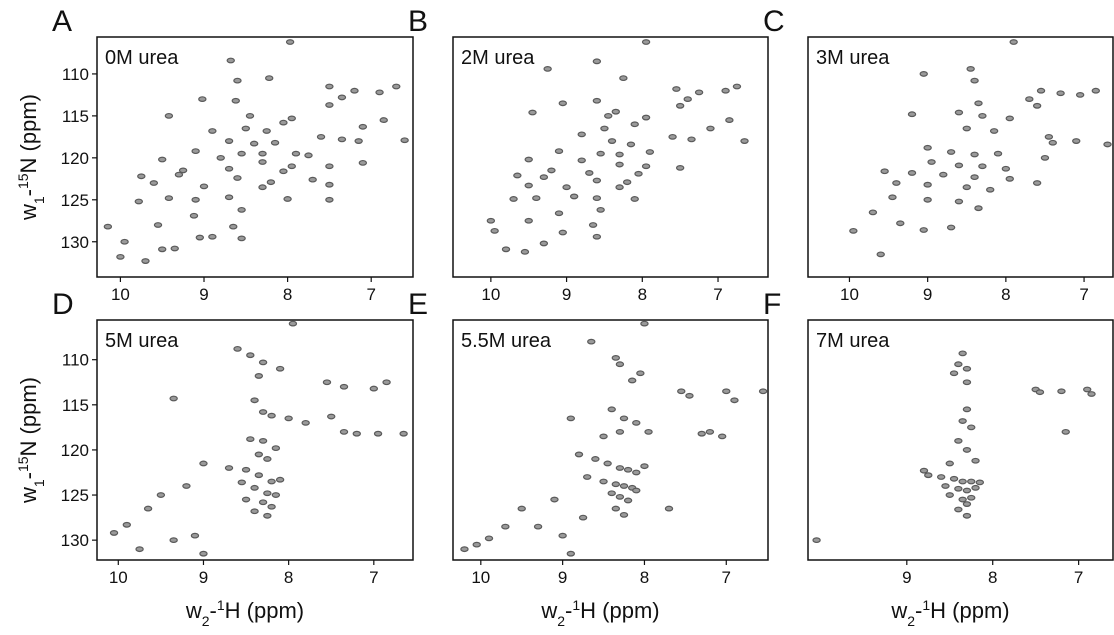 The image size is (1114, 635). I want to click on x-tick-label: 8, so click(287, 294).